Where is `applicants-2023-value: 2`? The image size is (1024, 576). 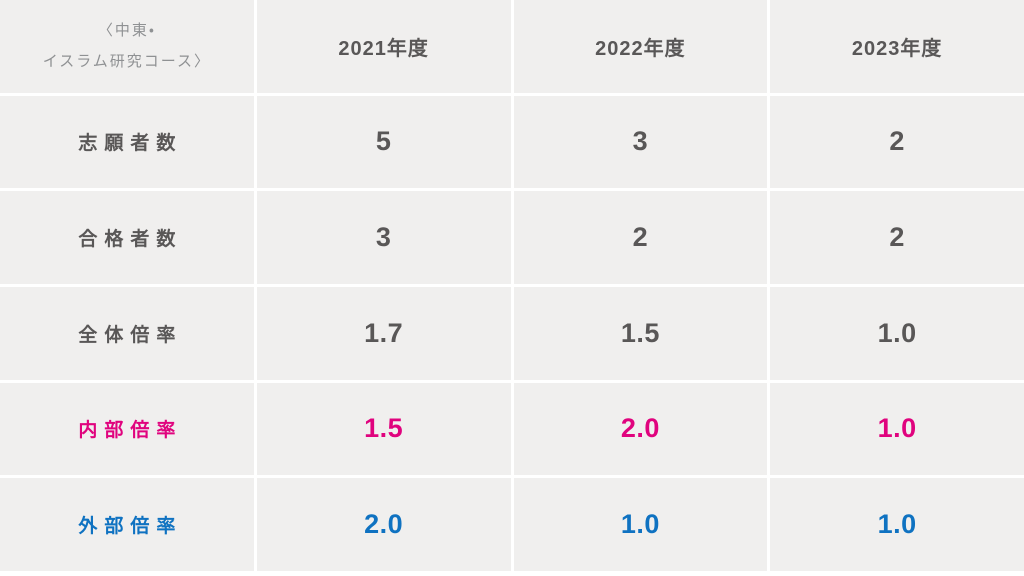 applicants-2023-value: 2 is located at coordinates (897, 142).